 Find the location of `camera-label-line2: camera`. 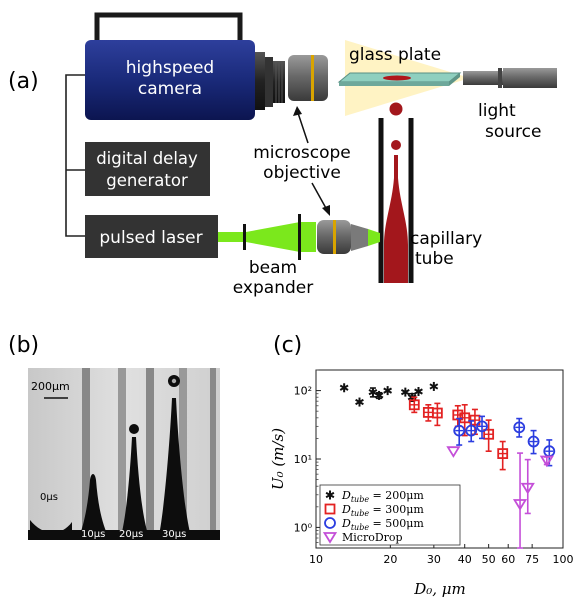

camera-label-line2: camera is located at coordinates (170, 89).